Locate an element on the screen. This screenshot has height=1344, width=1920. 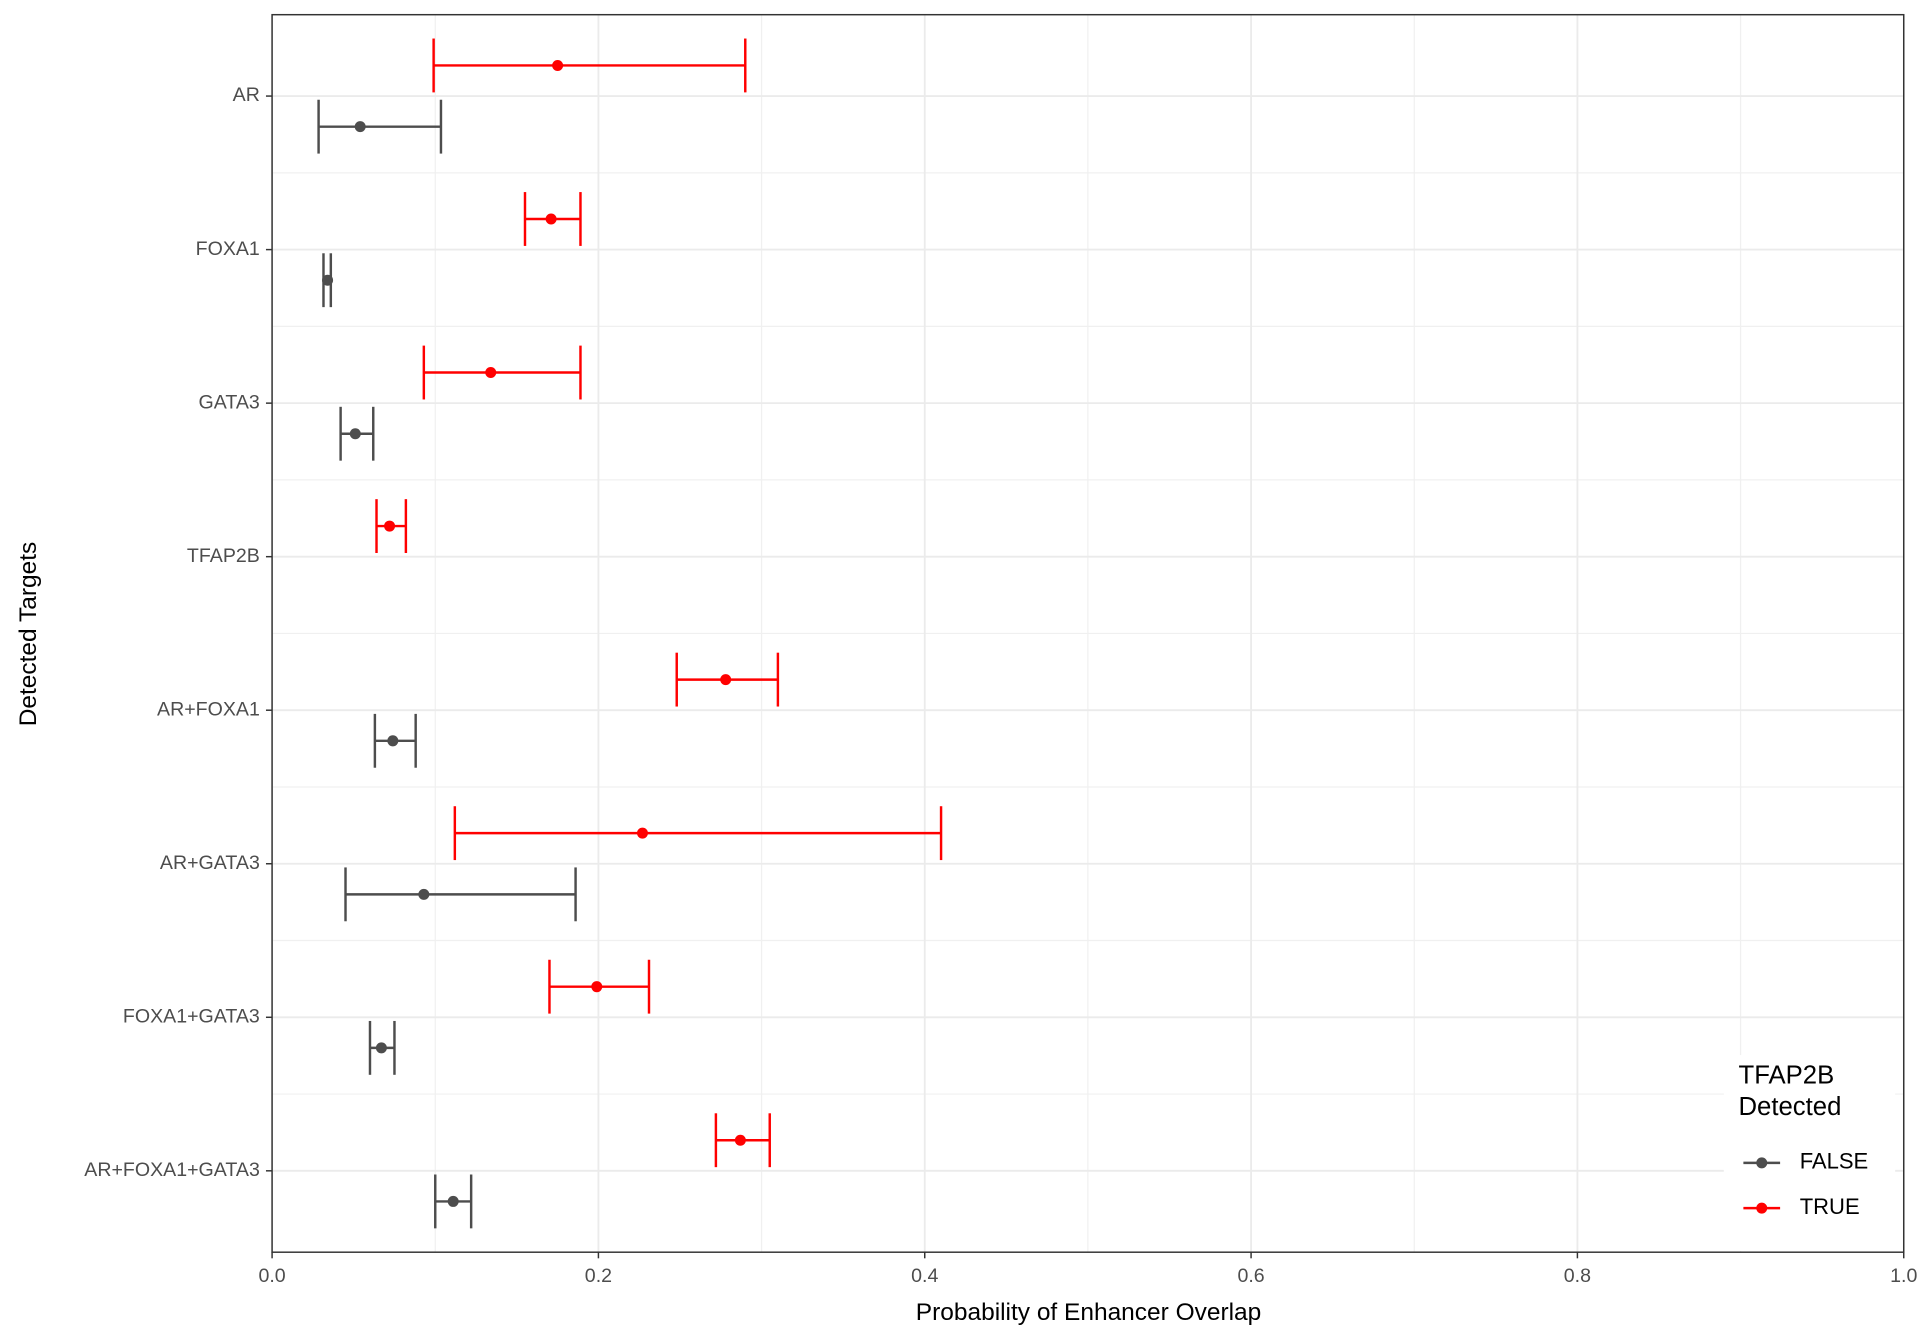
legend-title-box: TFAP2B Detected is located at coordinates (1790, 1091).